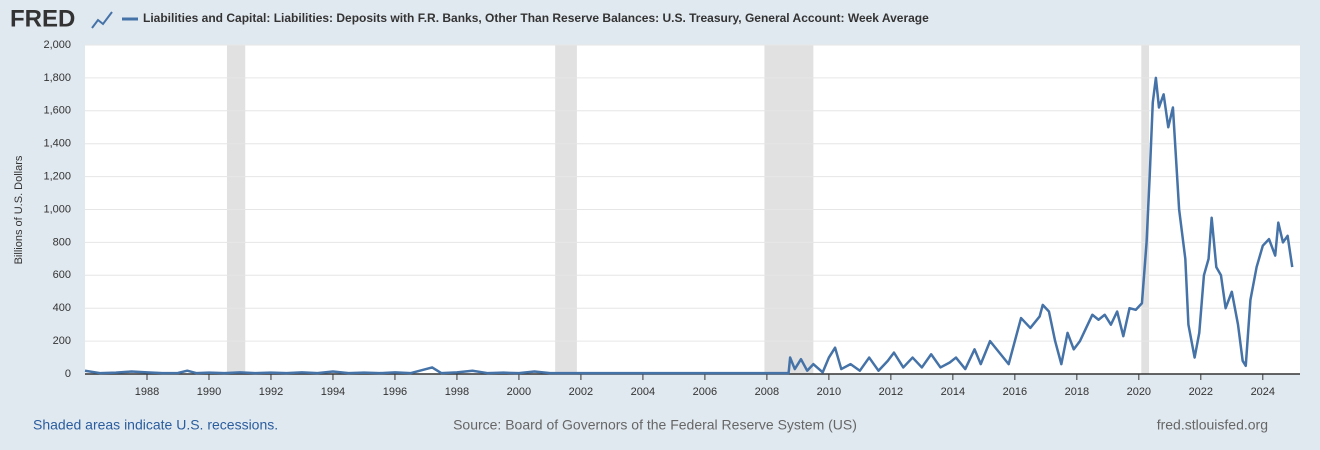 This screenshot has width=1320, height=450. What do you see at coordinates (891, 392) in the screenshot?
I see `x-tick-label: 2012` at bounding box center [891, 392].